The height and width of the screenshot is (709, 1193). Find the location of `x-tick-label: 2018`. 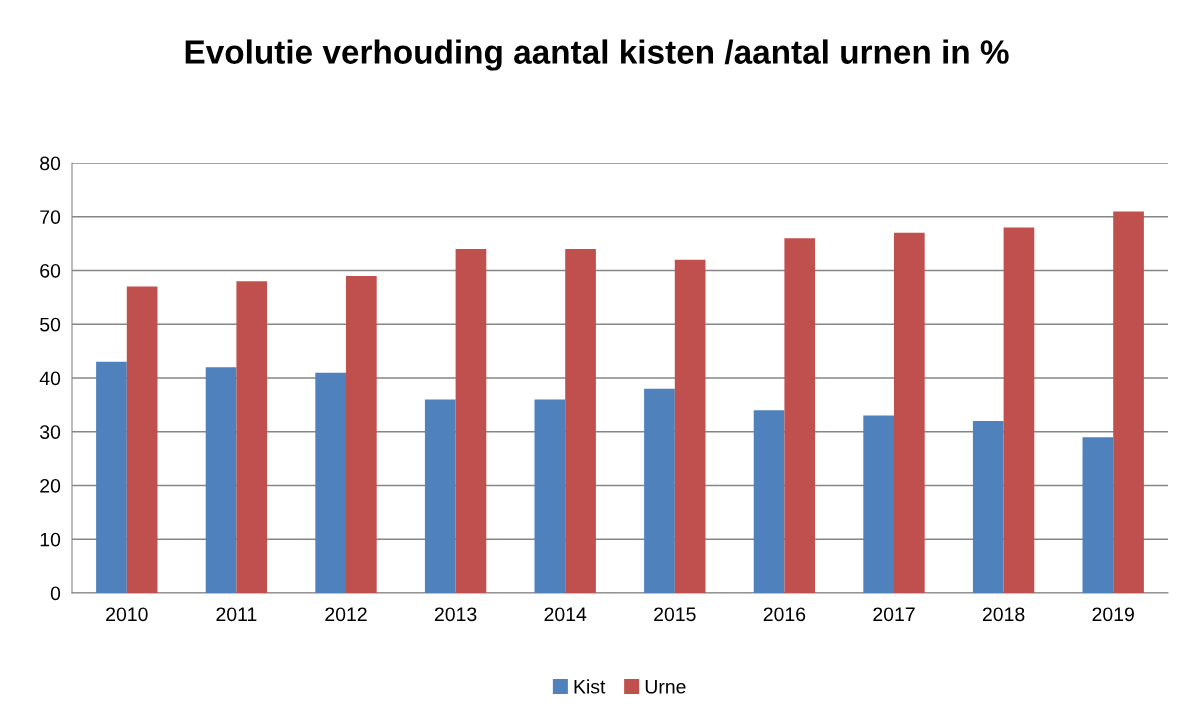

x-tick-label: 2018 is located at coordinates (1003, 614).